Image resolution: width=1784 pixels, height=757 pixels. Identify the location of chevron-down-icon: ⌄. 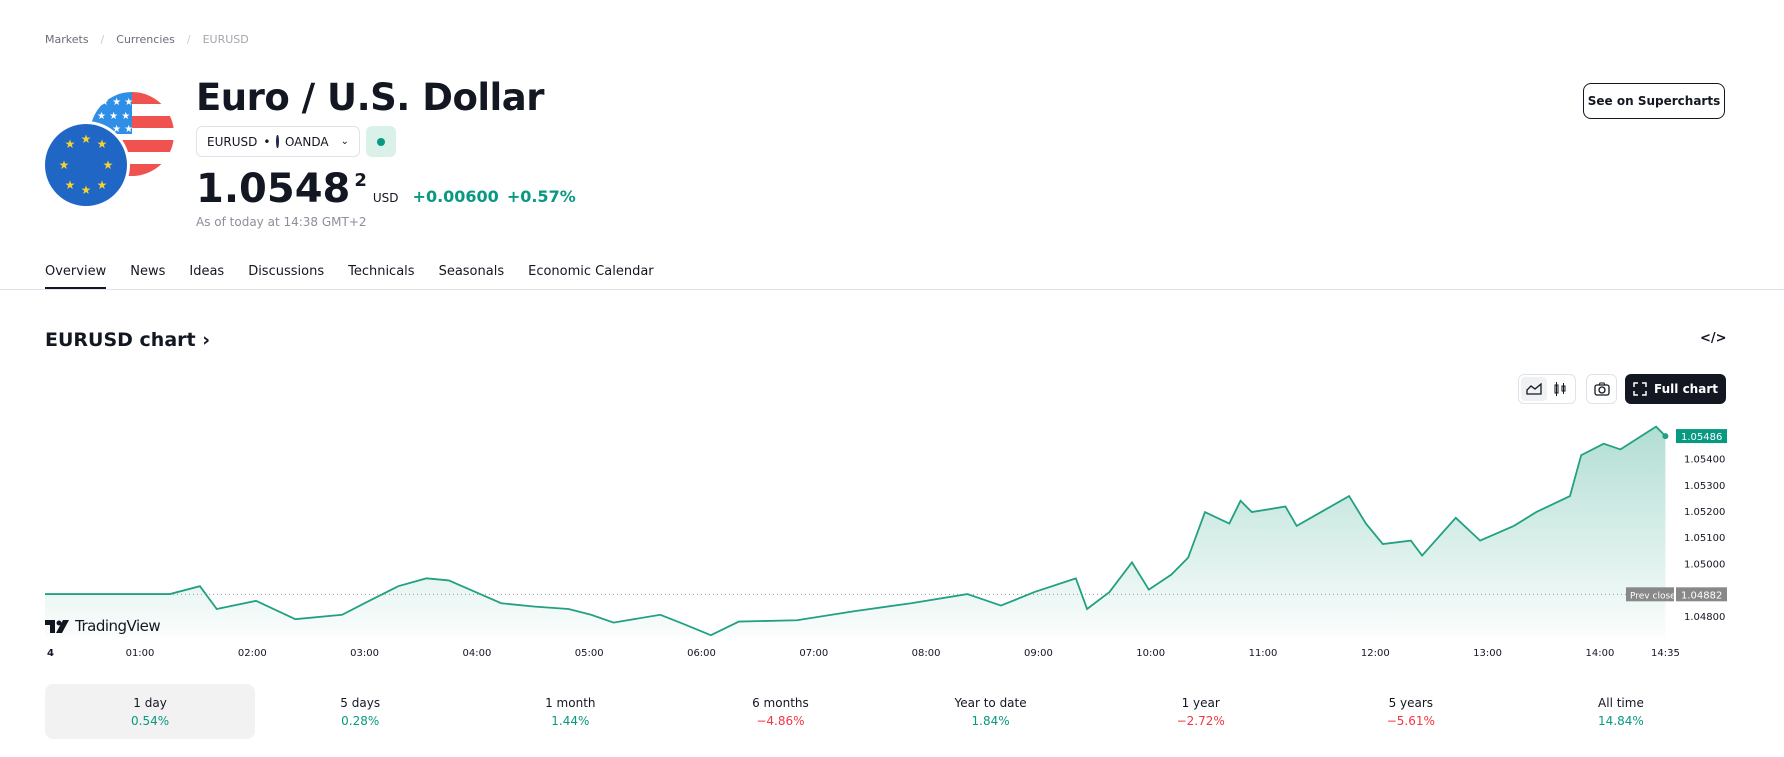
(344, 141).